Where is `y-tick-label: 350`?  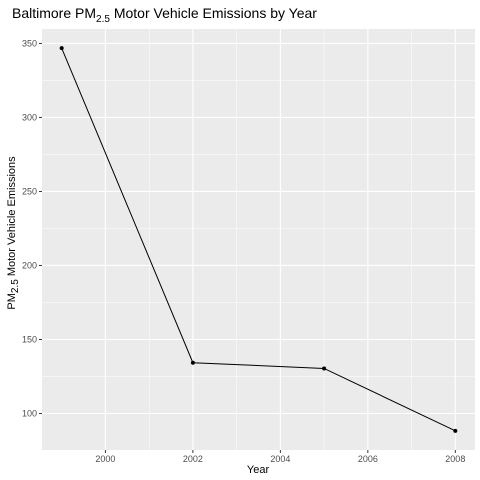
y-tick-label: 350 is located at coordinates (29, 43).